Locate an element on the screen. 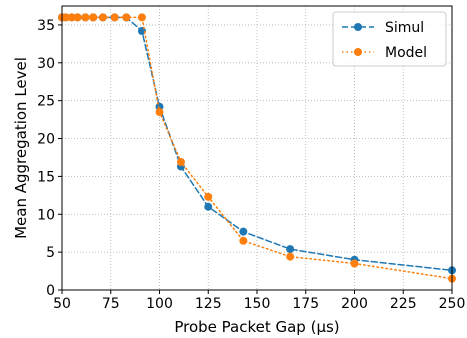 This screenshot has width=467, height=338. legend-items: Simul Model is located at coordinates (384, 40).